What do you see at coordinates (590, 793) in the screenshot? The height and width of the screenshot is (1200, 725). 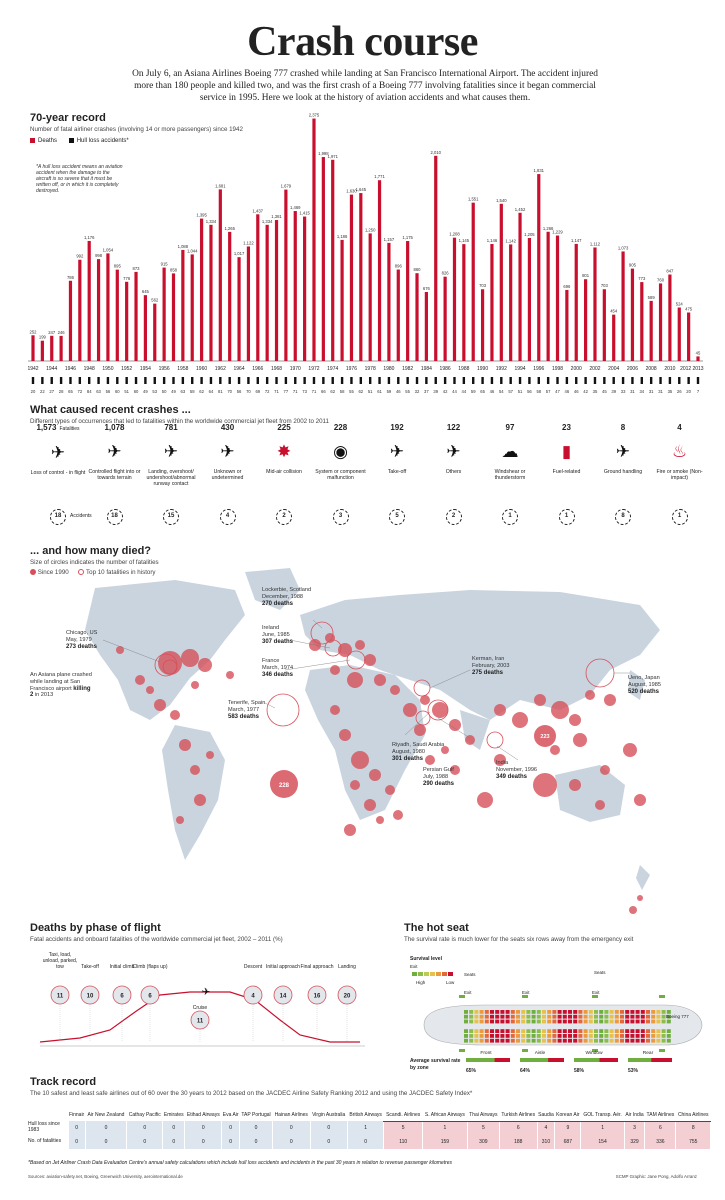 I see `land-mass` at bounding box center [590, 793].